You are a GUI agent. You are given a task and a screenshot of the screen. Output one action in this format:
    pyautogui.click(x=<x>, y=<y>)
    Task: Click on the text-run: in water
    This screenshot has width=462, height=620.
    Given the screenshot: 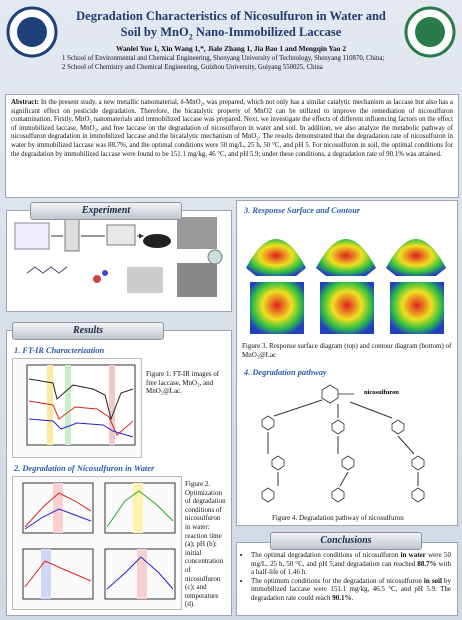 What is the action you would take?
    pyautogui.click(x=413, y=555)
    